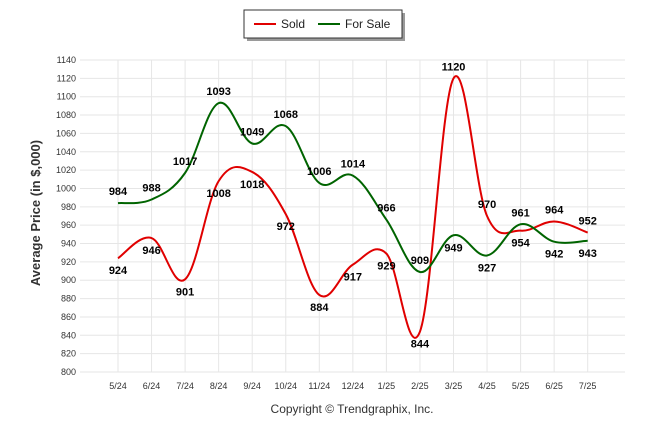 This screenshot has height=434, width=646. What do you see at coordinates (487, 268) in the screenshot?
I see `data-label-for-sale: 927` at bounding box center [487, 268].